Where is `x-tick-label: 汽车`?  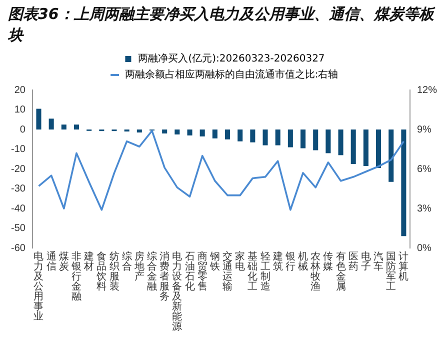 x-tick-label: 汽车 is located at coordinates (379, 261).